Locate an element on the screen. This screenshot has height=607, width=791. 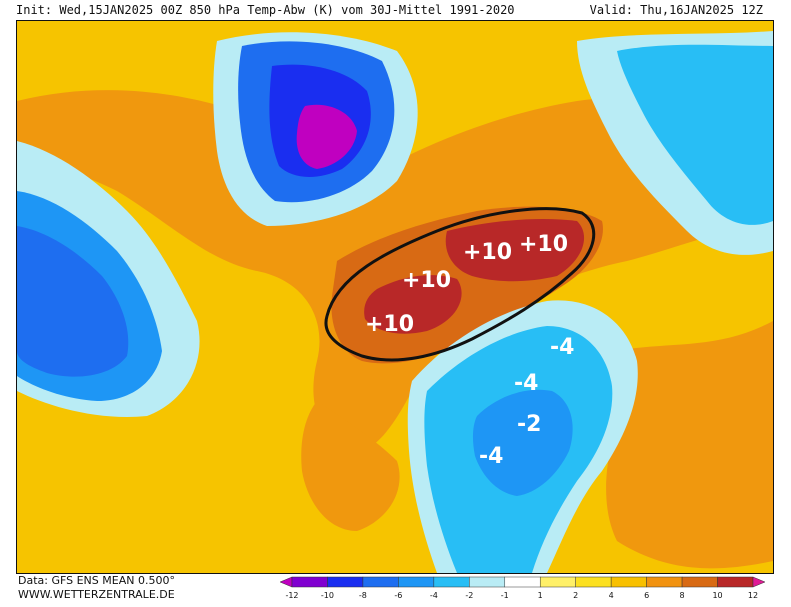
anomaly-label-minus4-c: -4 is located at coordinates (491, 456).